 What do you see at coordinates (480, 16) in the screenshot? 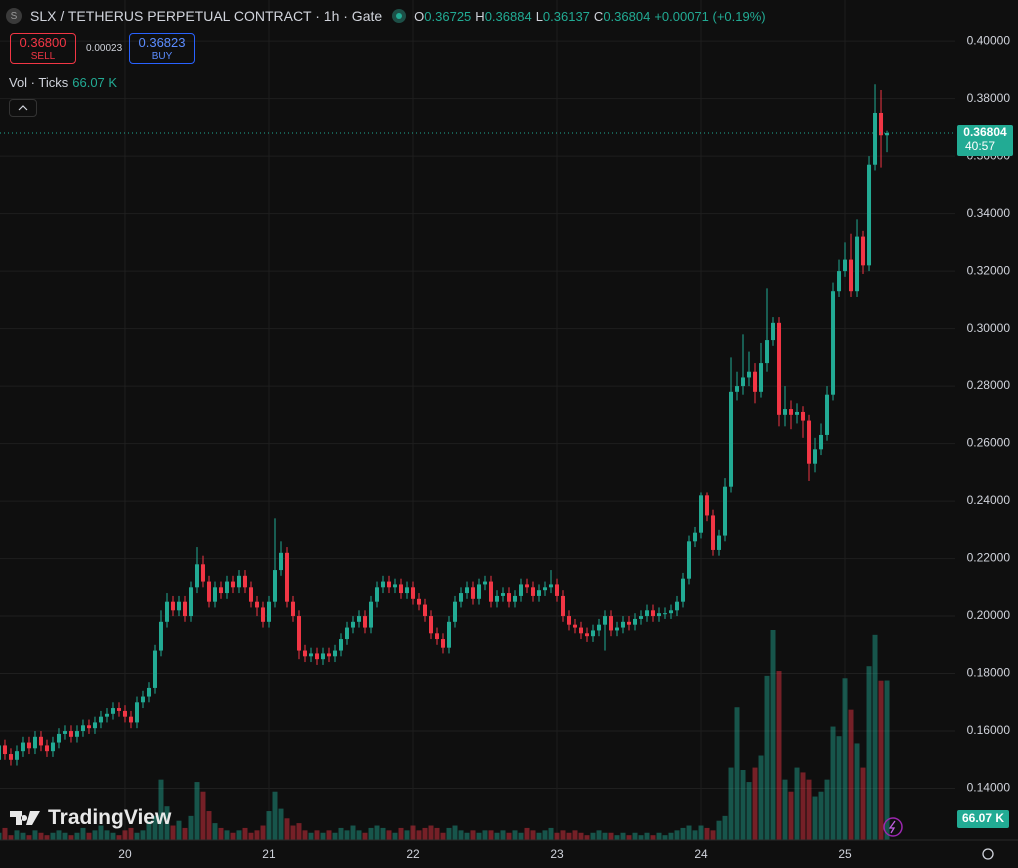
I see `ohlc-letter: H` at bounding box center [480, 16].